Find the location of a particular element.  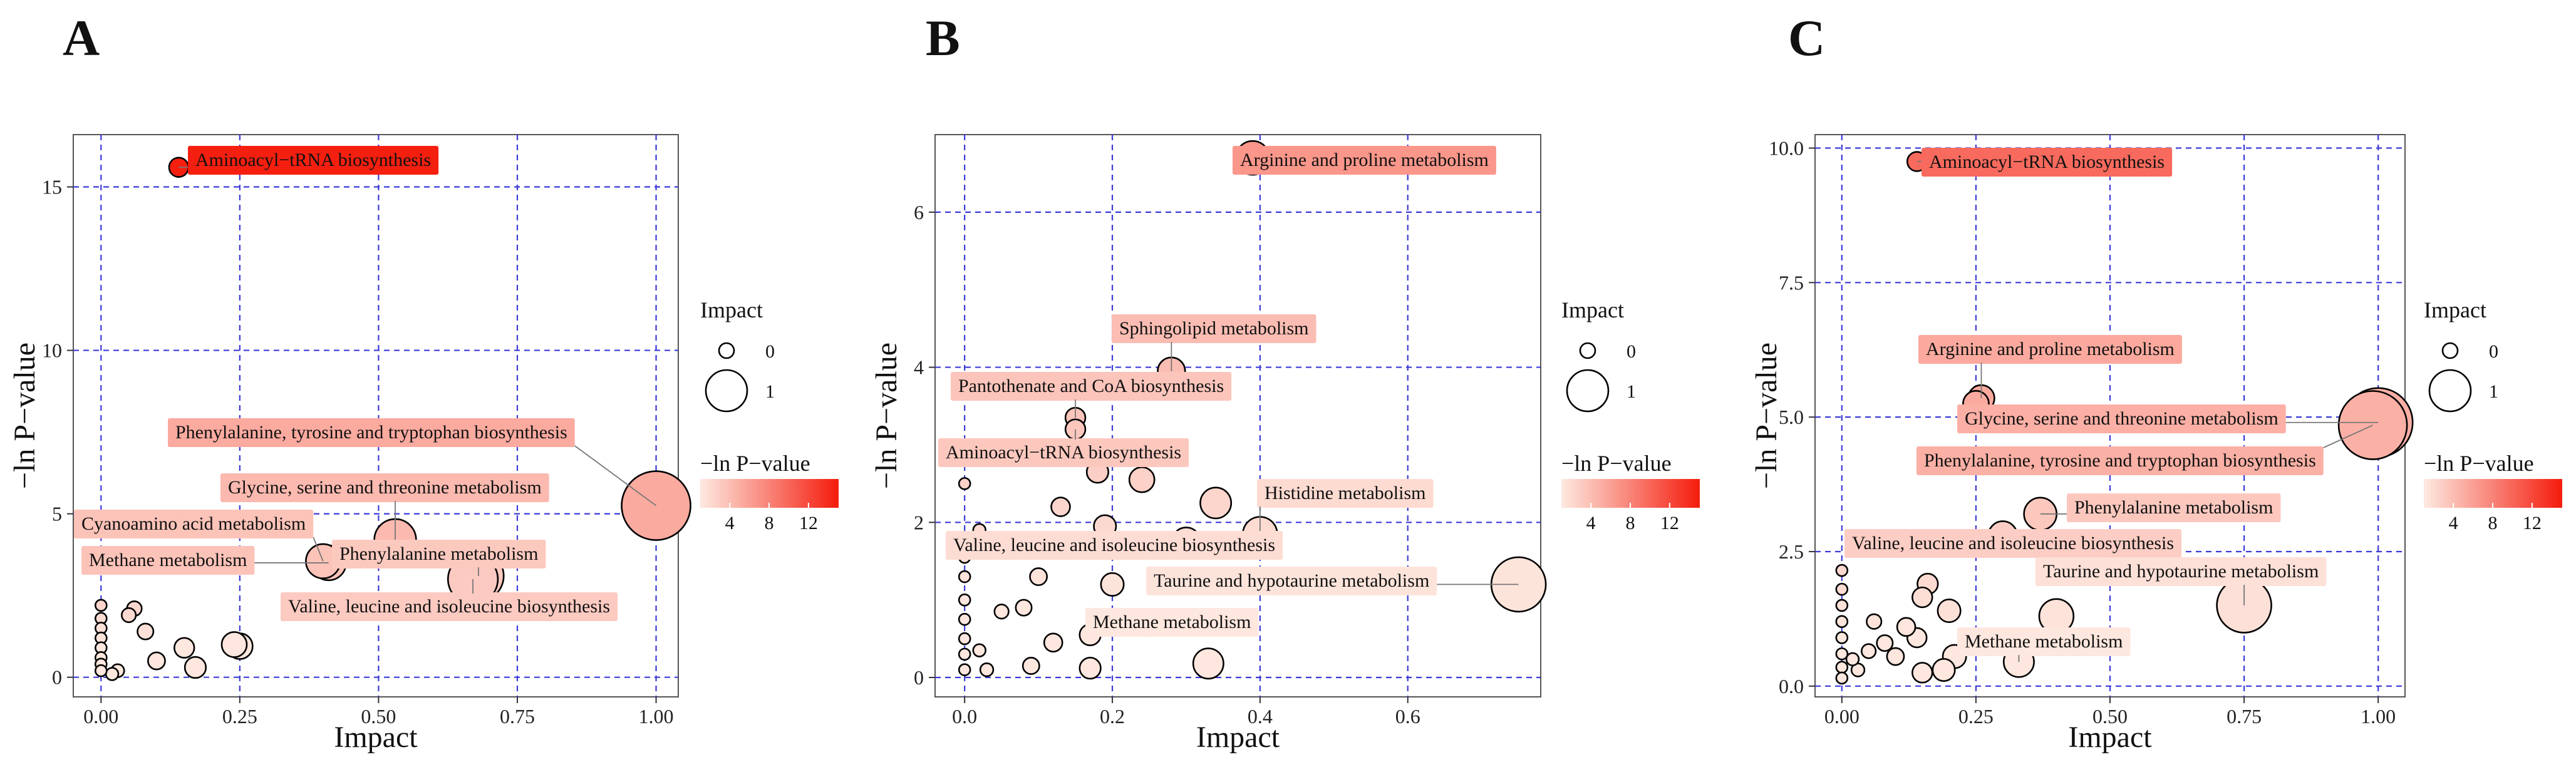

x-tick-label: 0.25 is located at coordinates (1976, 716).